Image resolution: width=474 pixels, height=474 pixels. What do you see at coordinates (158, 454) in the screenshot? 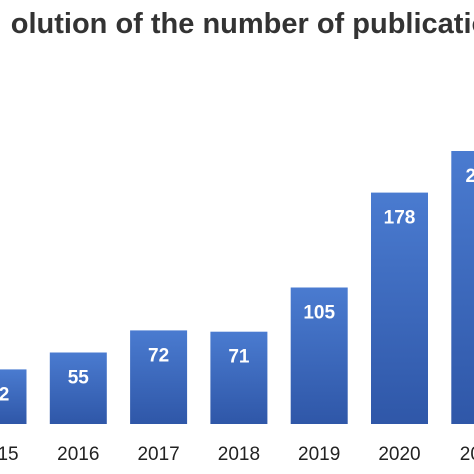
I see `x-tick-2017: 2017` at bounding box center [158, 454].